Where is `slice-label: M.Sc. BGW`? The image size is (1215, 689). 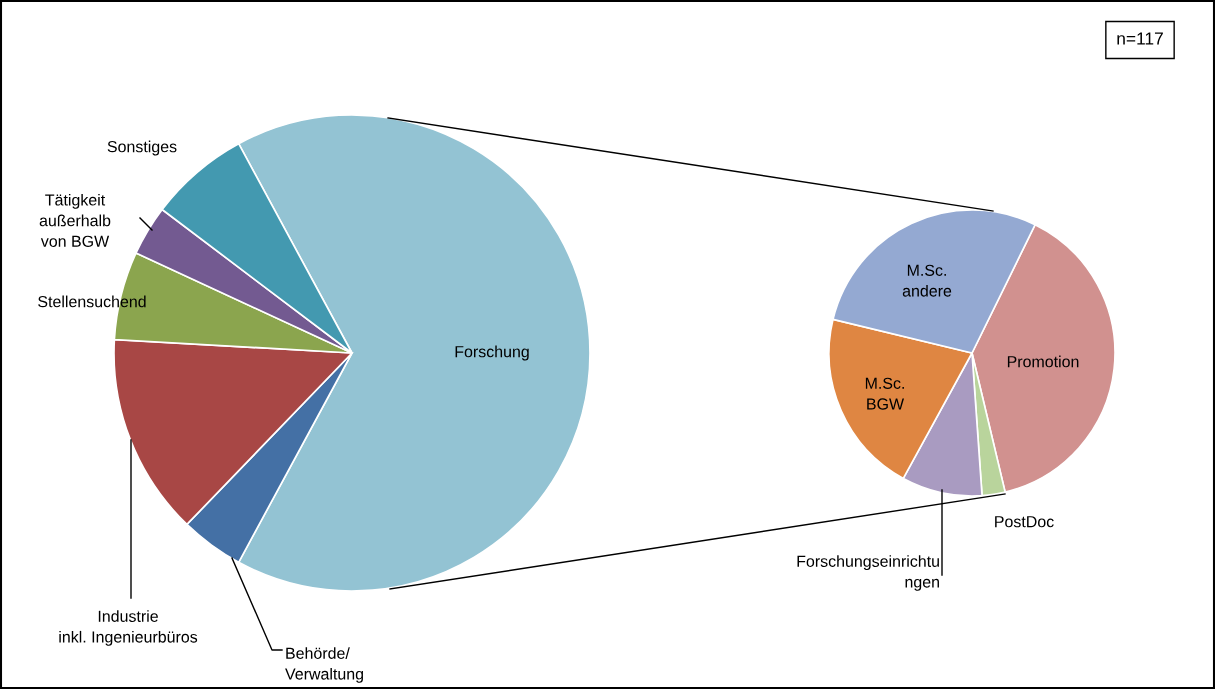
slice-label: M.Sc. BGW is located at coordinates (885, 393).